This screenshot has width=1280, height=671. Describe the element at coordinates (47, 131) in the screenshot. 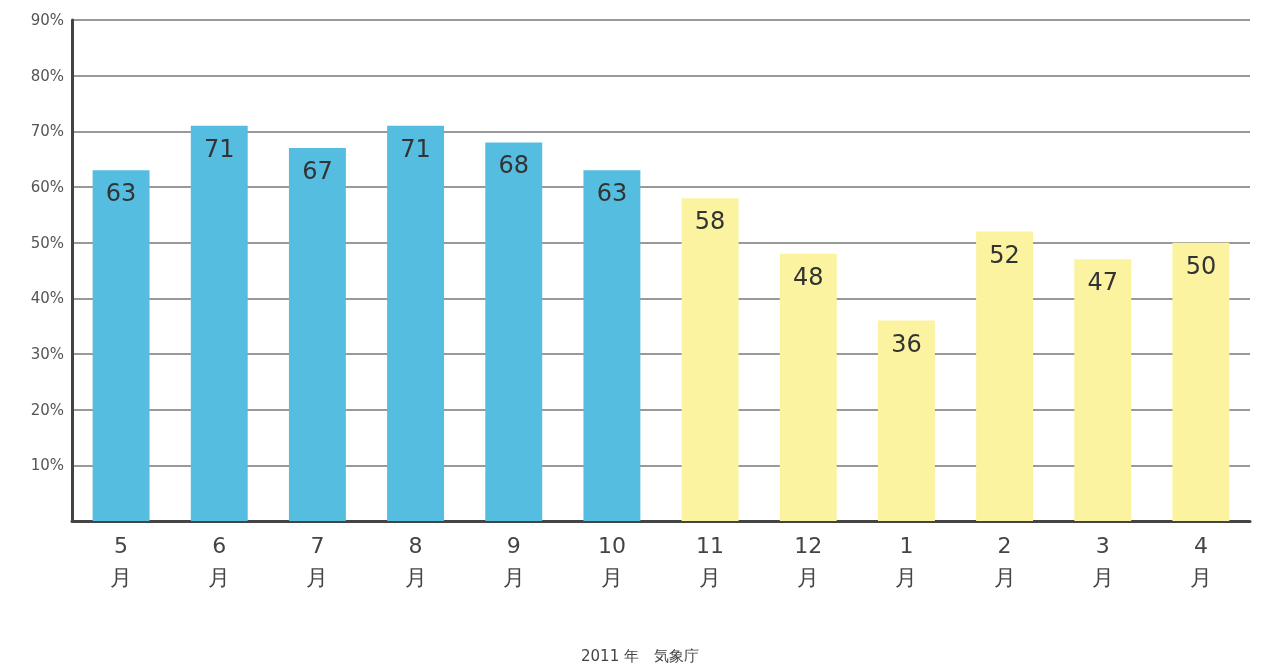

I see `y-tick-label: 70%` at that location.